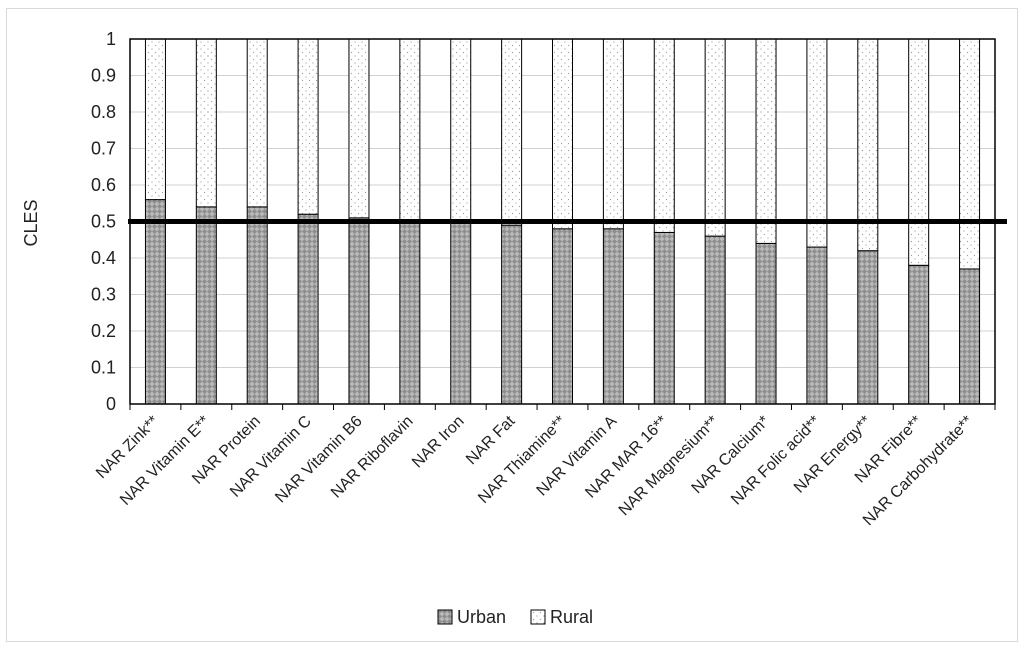 The height and width of the screenshot is (650, 1024). I want to click on legend-swatch-rural, so click(538, 617).